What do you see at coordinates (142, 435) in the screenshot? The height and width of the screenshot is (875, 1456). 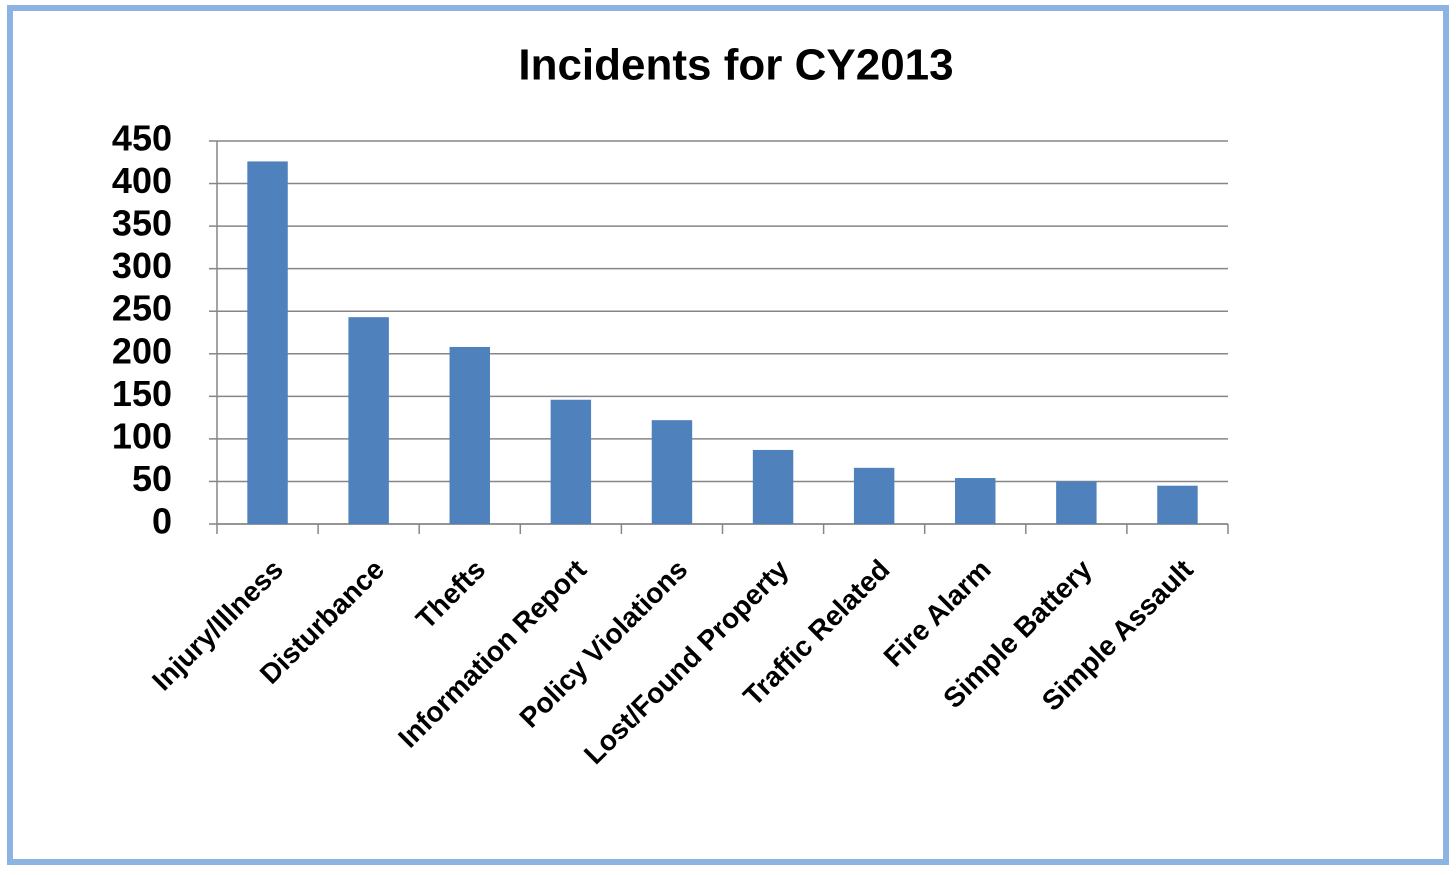 I see `y-tick-label: 100` at bounding box center [142, 435].